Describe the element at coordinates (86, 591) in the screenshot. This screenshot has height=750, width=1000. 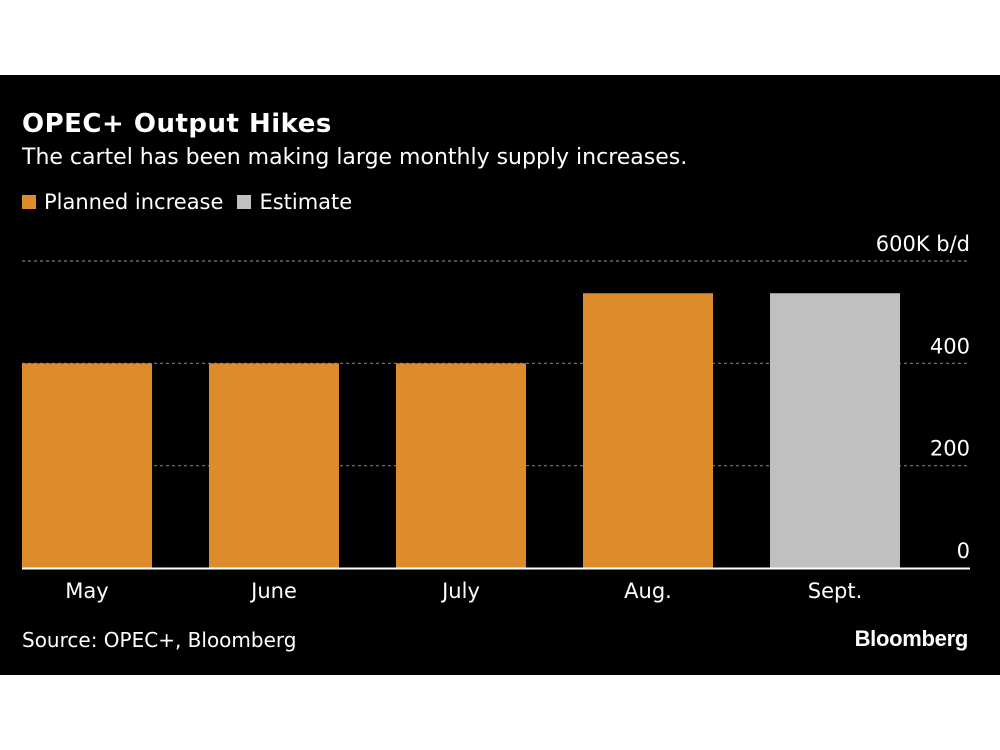
I see `x-tick-label: May` at that location.